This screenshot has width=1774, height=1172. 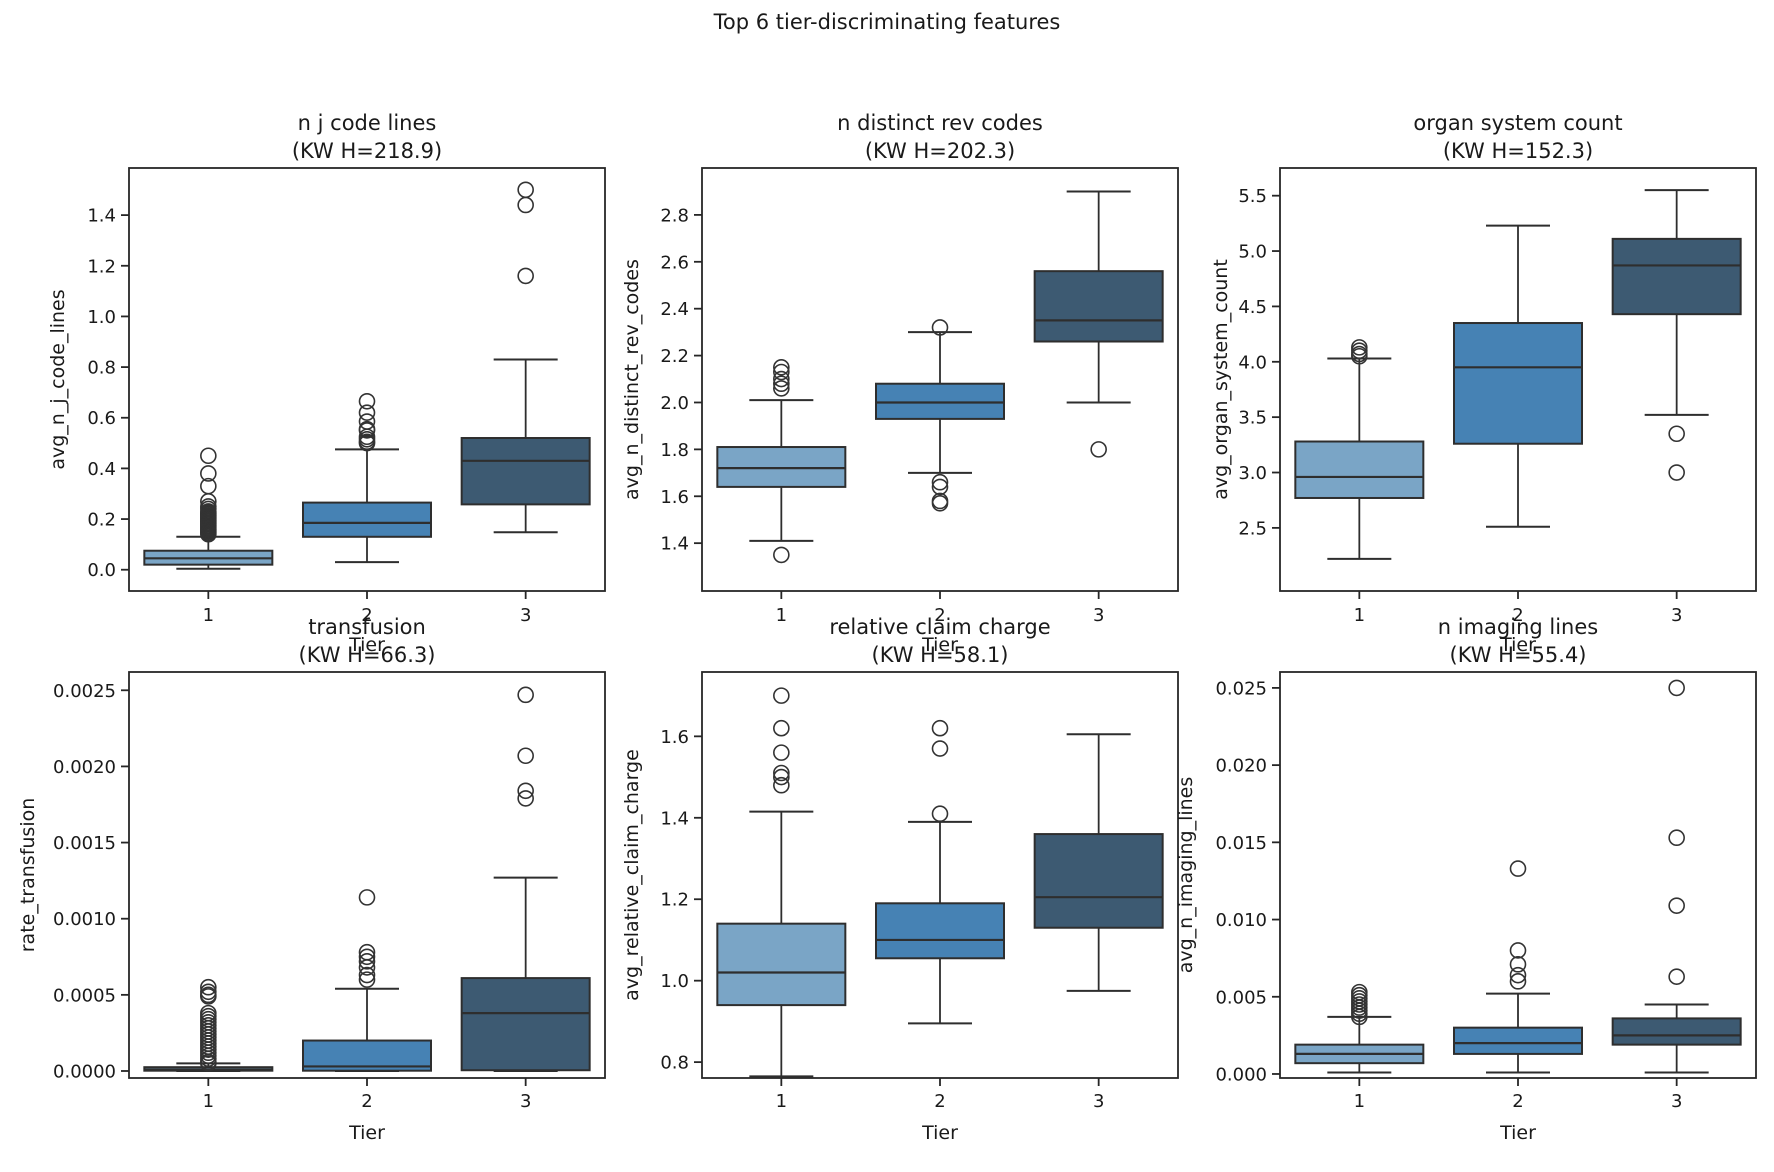 What do you see at coordinates (1241, 997) in the screenshot?
I see `y-tick-label: 0.005` at bounding box center [1241, 997].